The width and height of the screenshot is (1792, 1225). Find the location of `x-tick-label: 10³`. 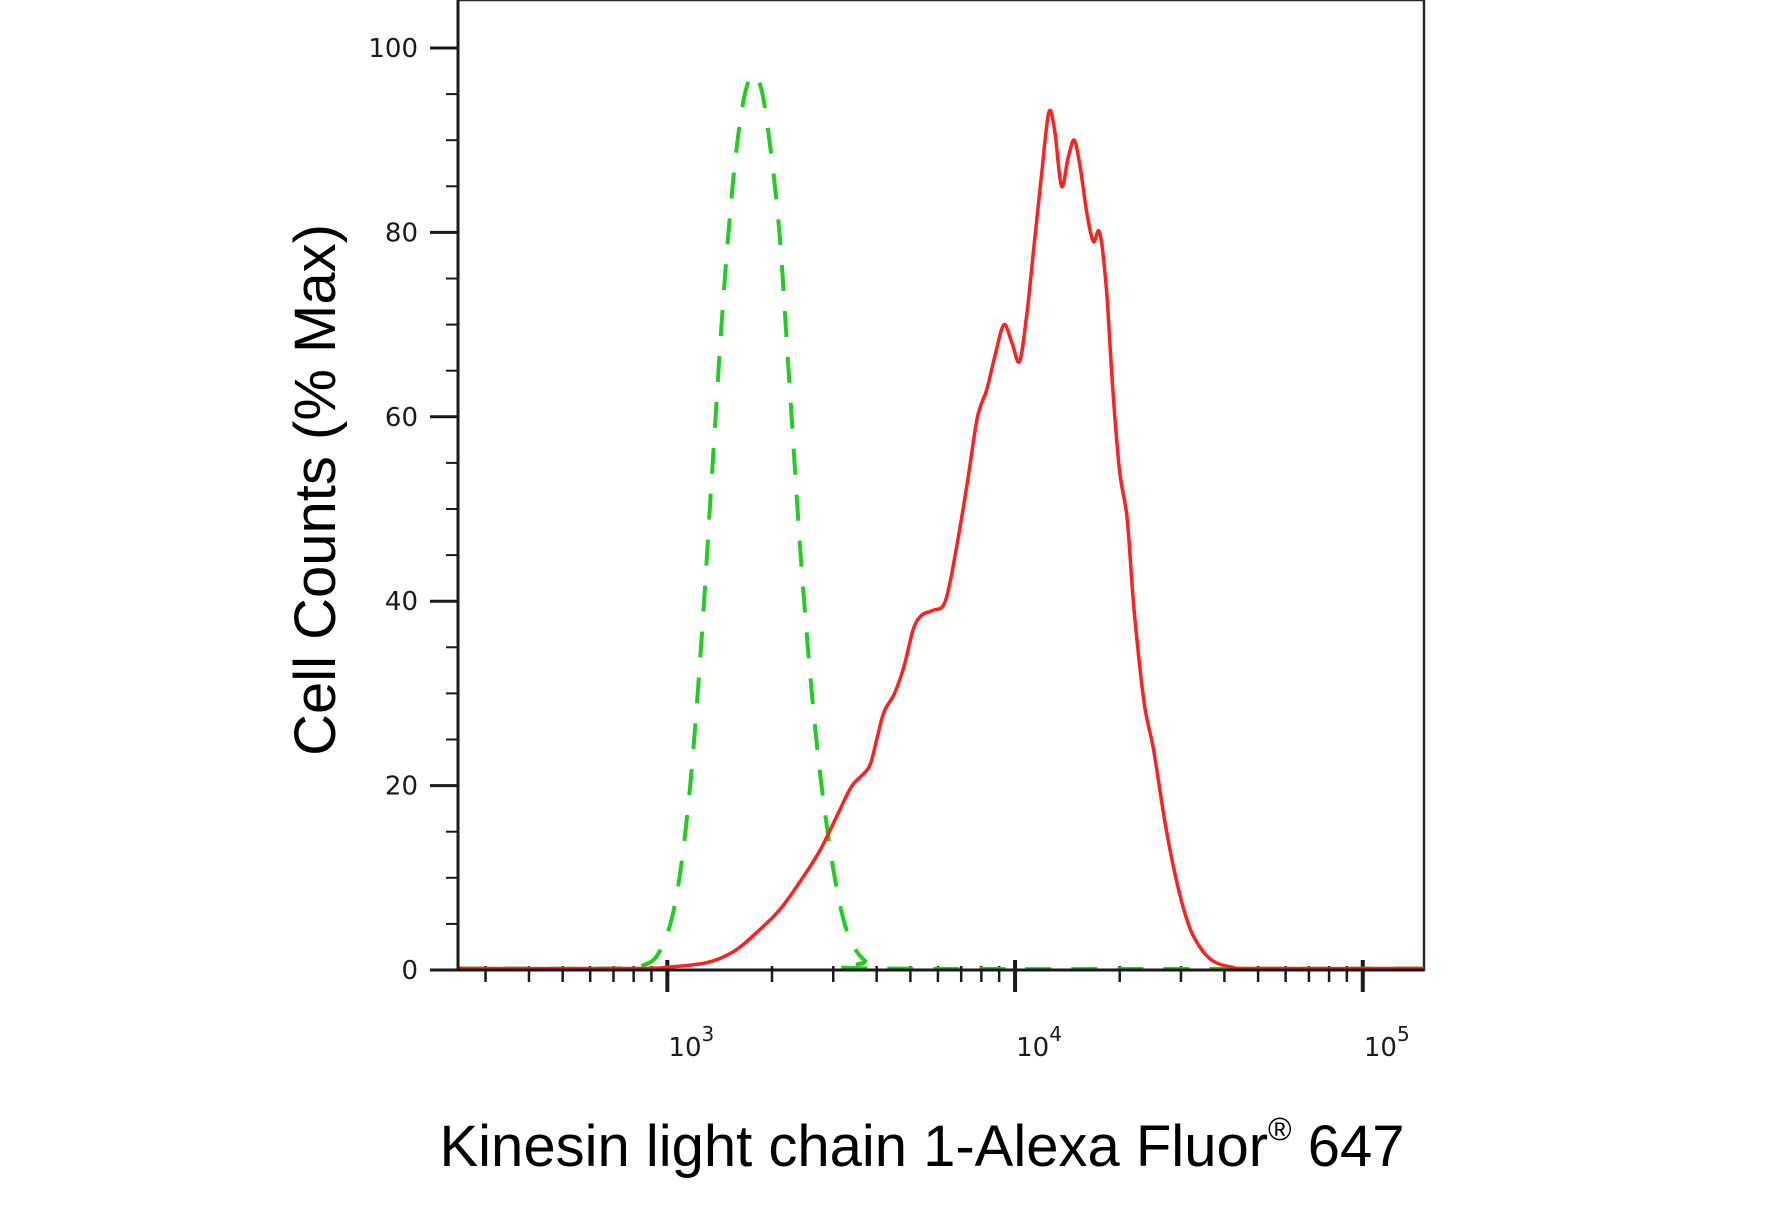

x-tick-label: 10³ is located at coordinates (691, 1042).